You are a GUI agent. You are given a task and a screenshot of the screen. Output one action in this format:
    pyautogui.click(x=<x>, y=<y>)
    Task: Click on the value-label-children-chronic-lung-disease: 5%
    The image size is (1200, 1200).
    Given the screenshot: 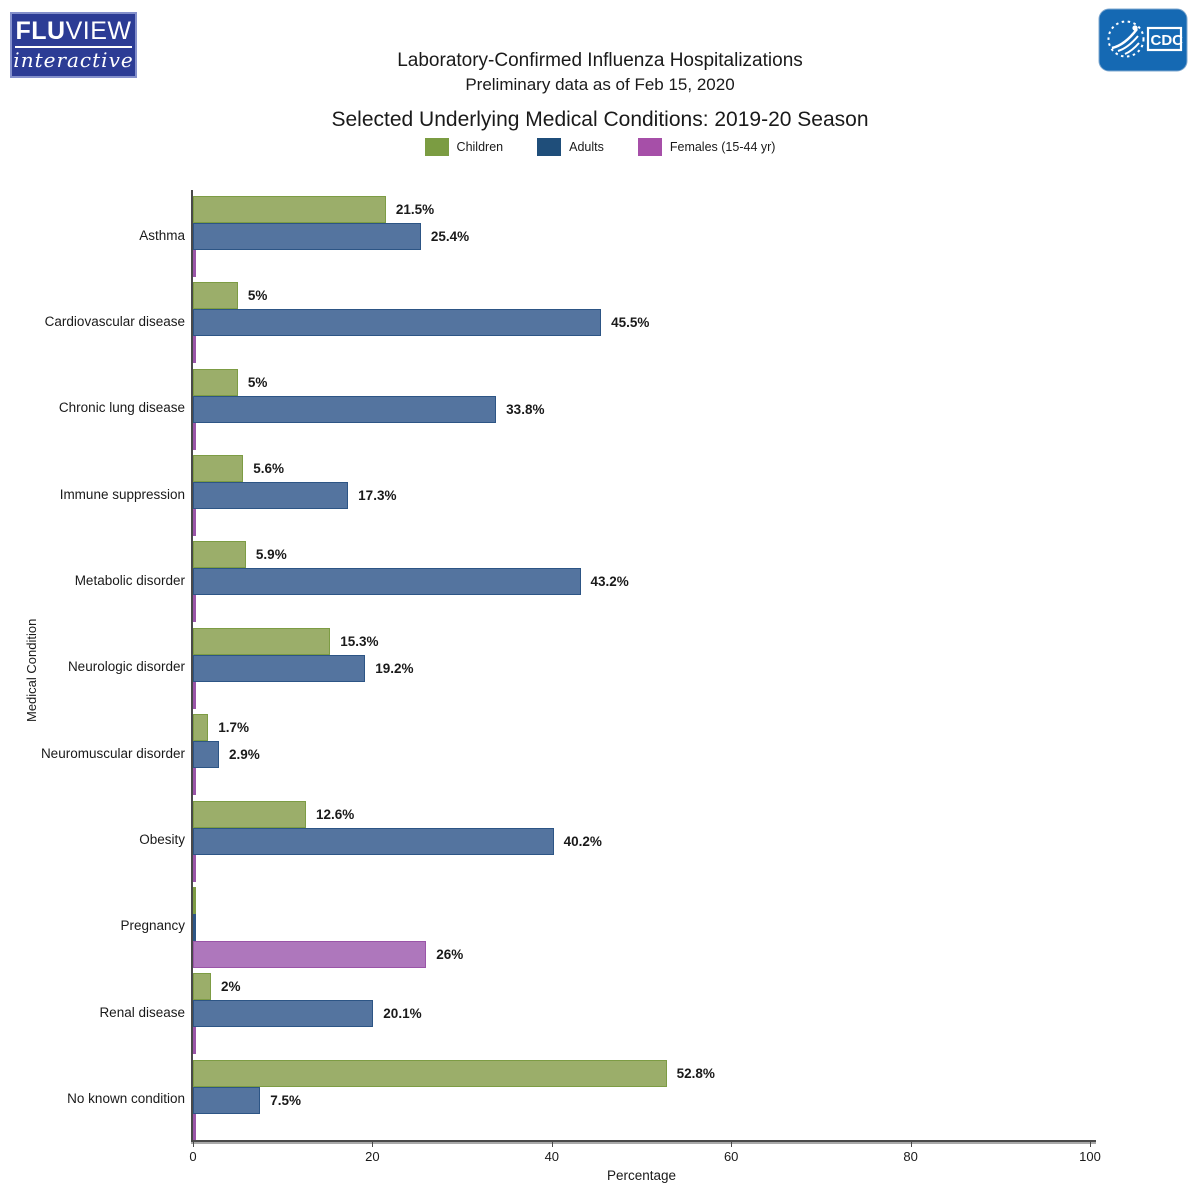 What is the action you would take?
    pyautogui.click(x=257, y=382)
    